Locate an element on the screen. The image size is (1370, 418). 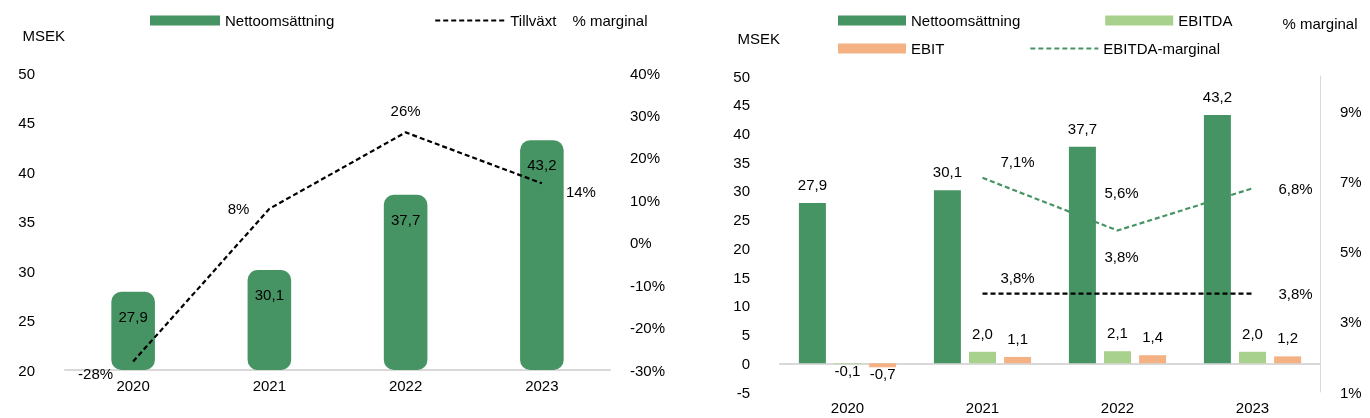
data-label: 14% is located at coordinates (580, 191).